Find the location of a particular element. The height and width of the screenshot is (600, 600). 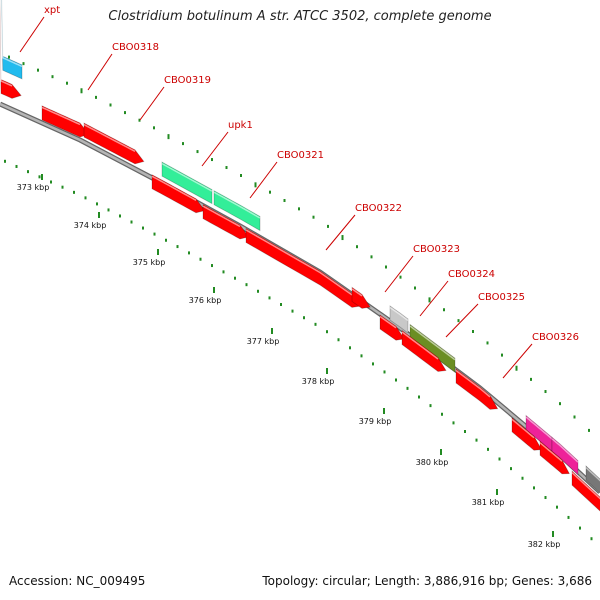

scale-label: 380 kbp is located at coordinates (432, 462).